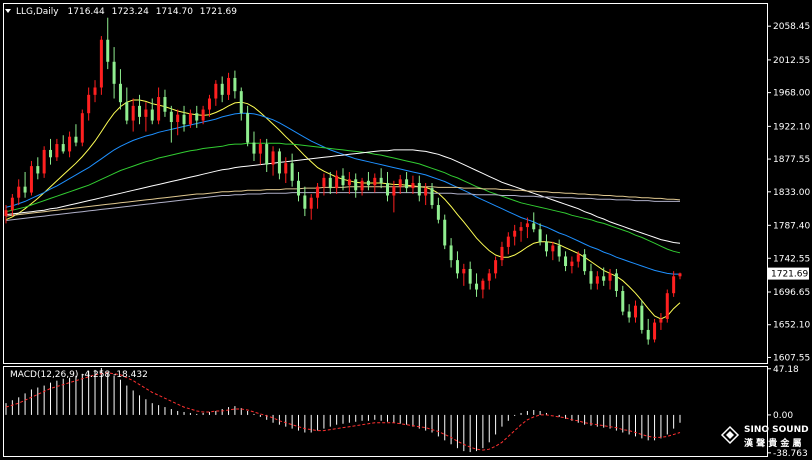 The image size is (812, 460). What do you see at coordinates (791, 293) in the screenshot?
I see `y-tick-label: 1696.65` at bounding box center [791, 293].